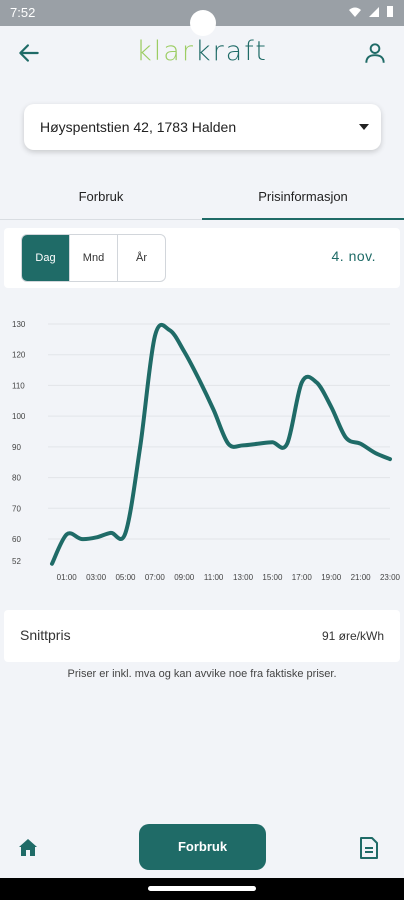  What do you see at coordinates (67, 577) in the screenshot?
I see `x-tick-label: 01:00` at bounding box center [67, 577].